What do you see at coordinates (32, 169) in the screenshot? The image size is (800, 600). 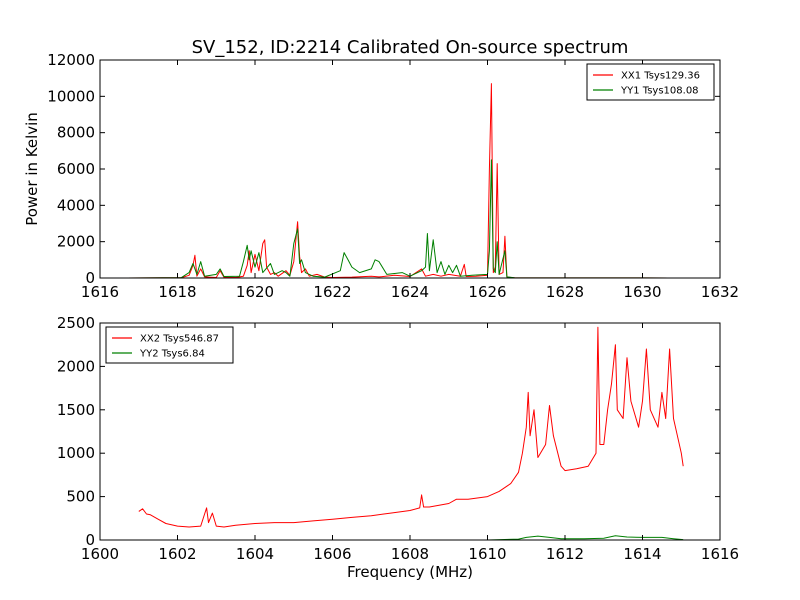 I see `y-axis-label: Power in Kelvin` at bounding box center [32, 169].